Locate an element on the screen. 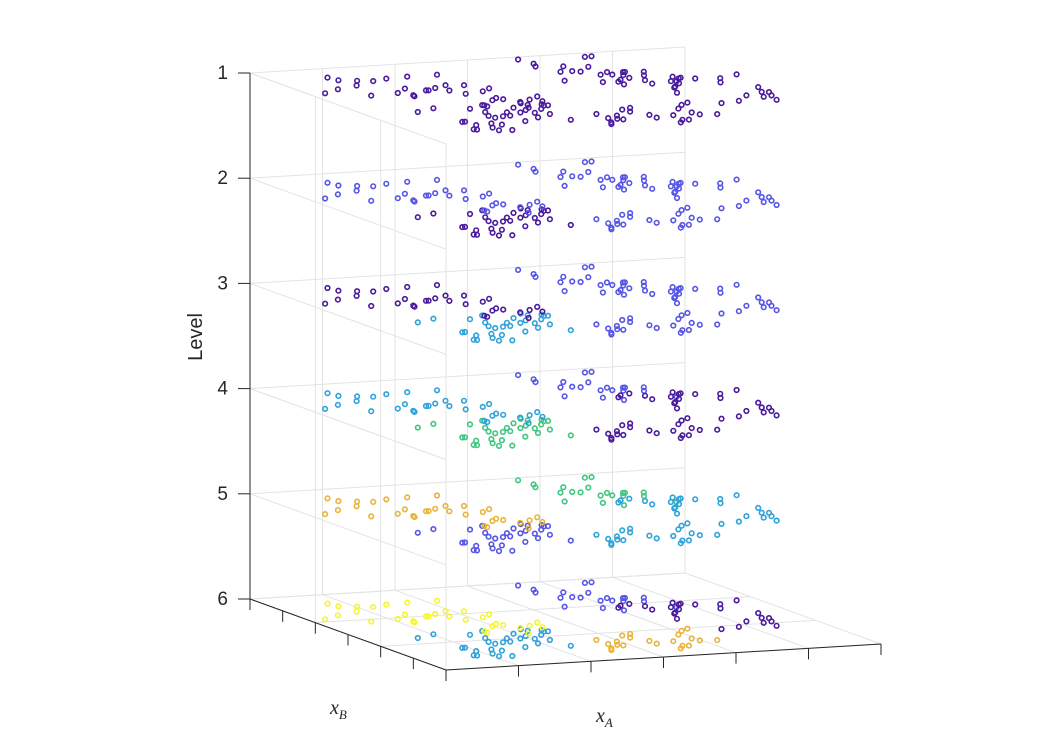 The width and height of the screenshot is (1062, 741). z-tick-label: 3 is located at coordinates (222, 283).